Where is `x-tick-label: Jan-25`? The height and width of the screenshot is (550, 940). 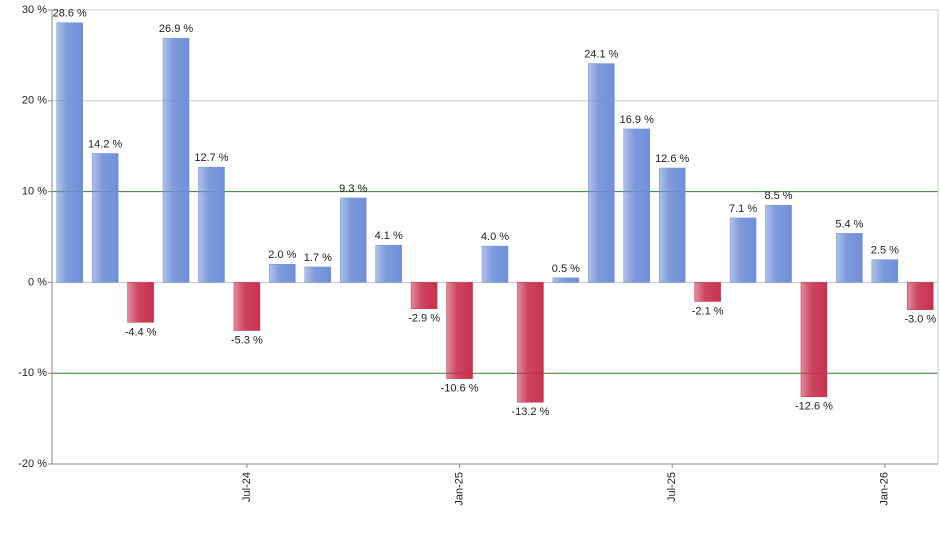
x-tick-label: Jan-25 is located at coordinates (459, 489).